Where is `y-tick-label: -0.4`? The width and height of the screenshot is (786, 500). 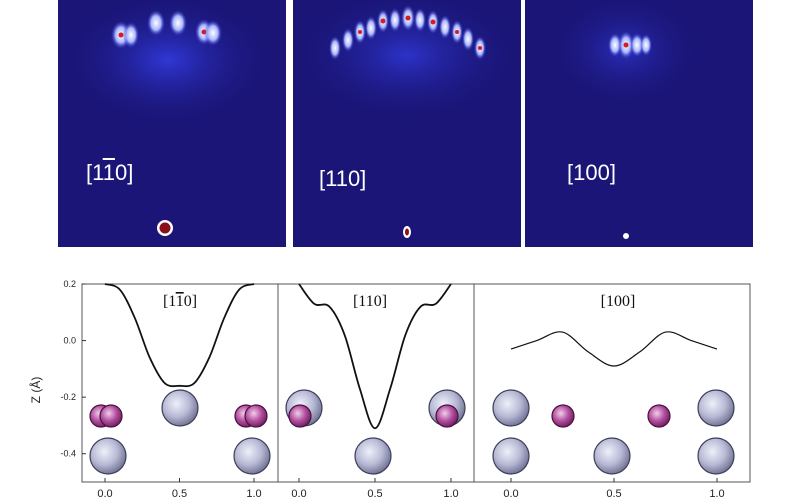
y-tick-label: -0.4 is located at coordinates (68, 454).